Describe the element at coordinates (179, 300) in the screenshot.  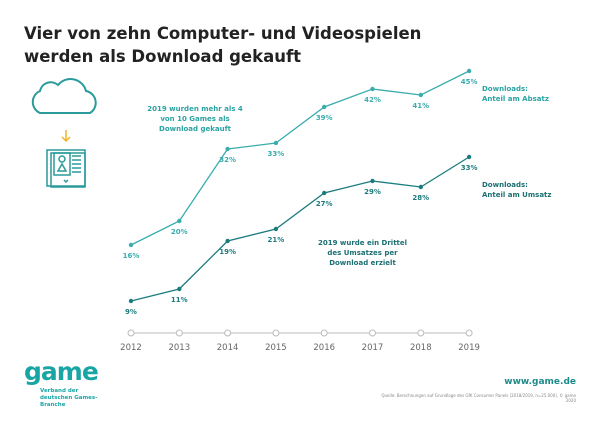
I see `data-label-umsatz: 11%` at that location.